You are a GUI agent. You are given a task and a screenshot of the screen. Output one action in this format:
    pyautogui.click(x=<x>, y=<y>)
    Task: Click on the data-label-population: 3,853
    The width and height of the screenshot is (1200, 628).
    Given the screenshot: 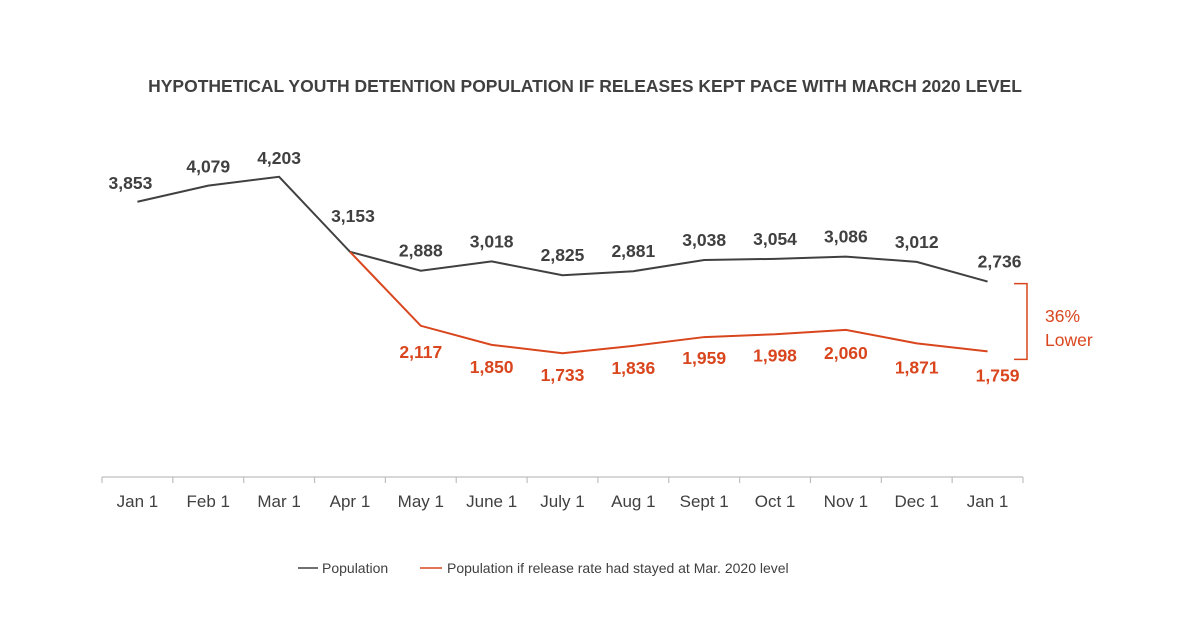 What is the action you would take?
    pyautogui.click(x=131, y=183)
    